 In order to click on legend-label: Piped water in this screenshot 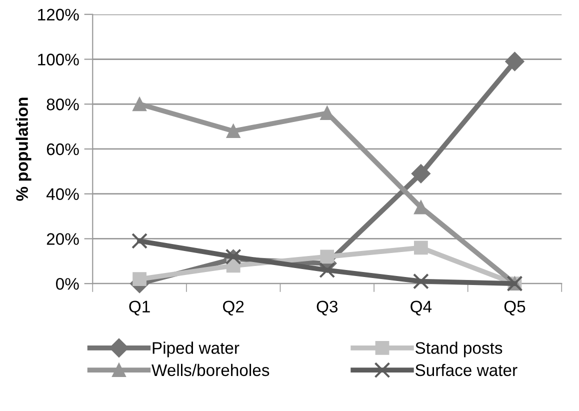, I will do `click(196, 350)`.